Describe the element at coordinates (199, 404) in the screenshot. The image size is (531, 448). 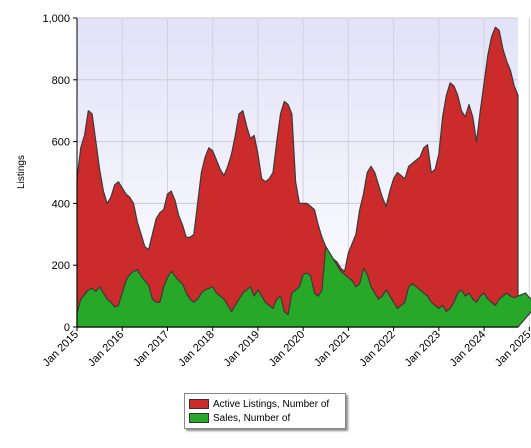
I see `legend-swatch-active` at that location.